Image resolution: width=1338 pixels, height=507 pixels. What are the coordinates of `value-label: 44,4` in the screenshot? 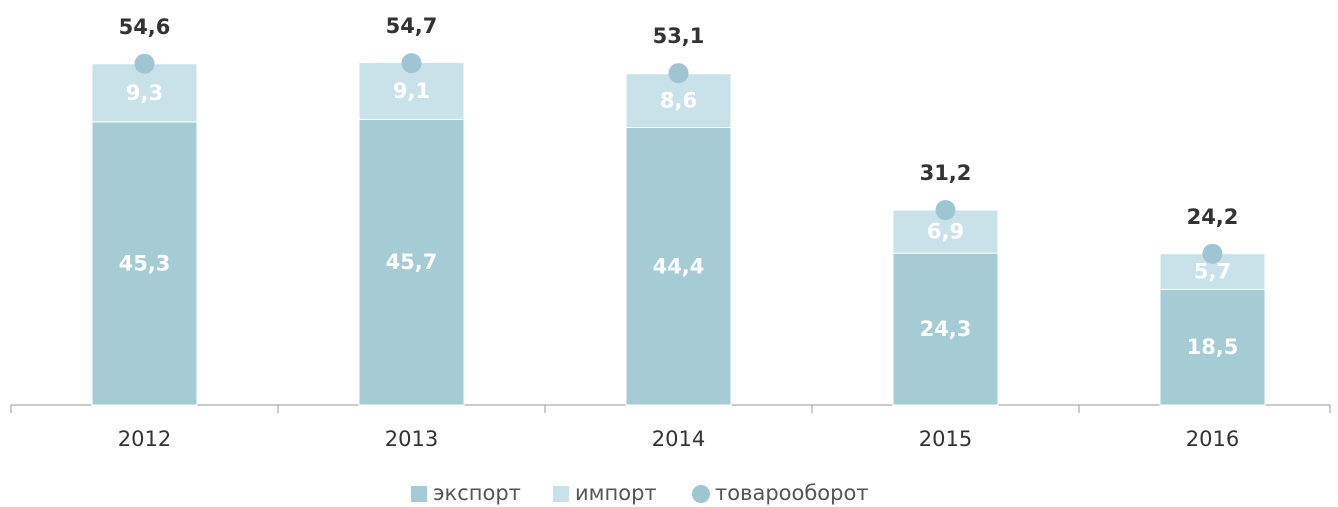 It's located at (679, 266).